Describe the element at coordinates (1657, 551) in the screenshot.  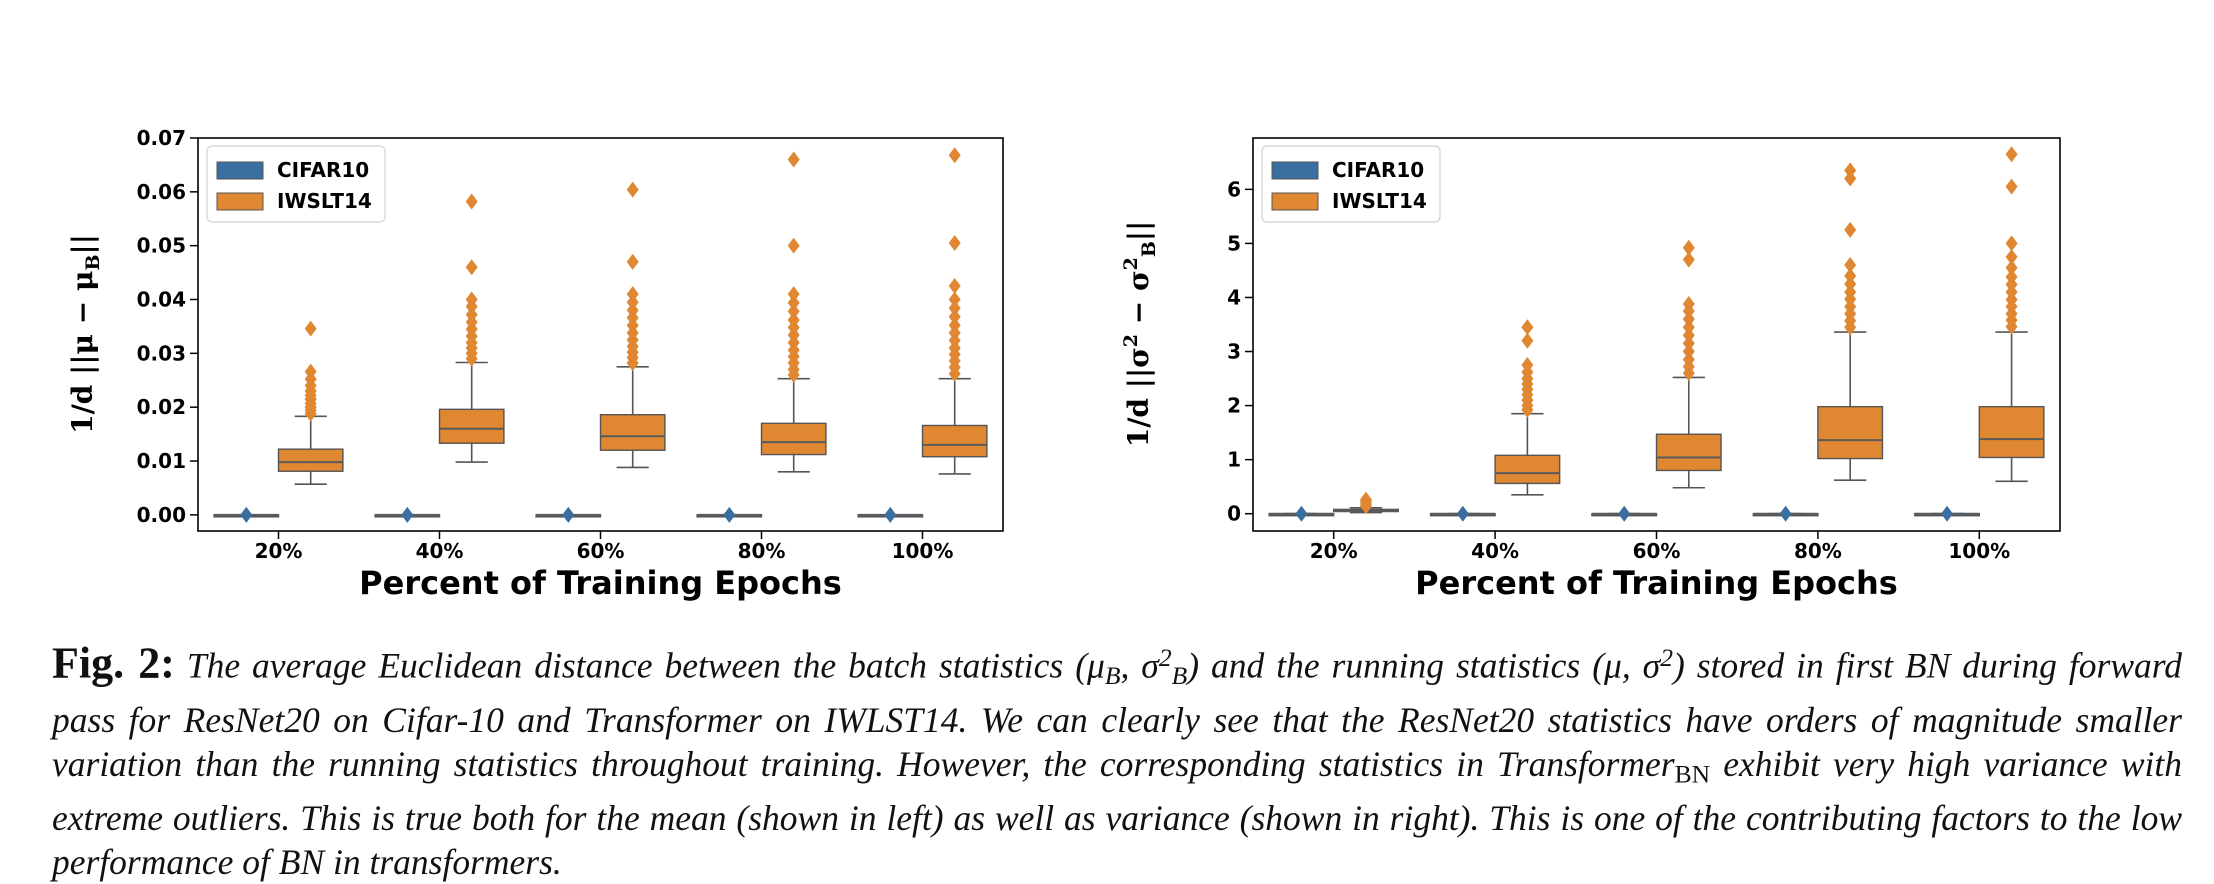
I see `x-tick-label: 60%` at that location.